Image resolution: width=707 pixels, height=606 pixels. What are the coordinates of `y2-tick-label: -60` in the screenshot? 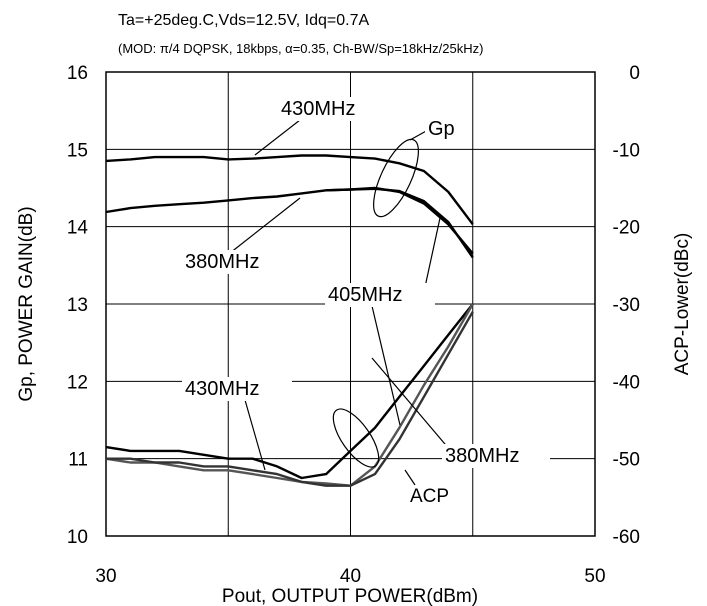 It's located at (626, 537).